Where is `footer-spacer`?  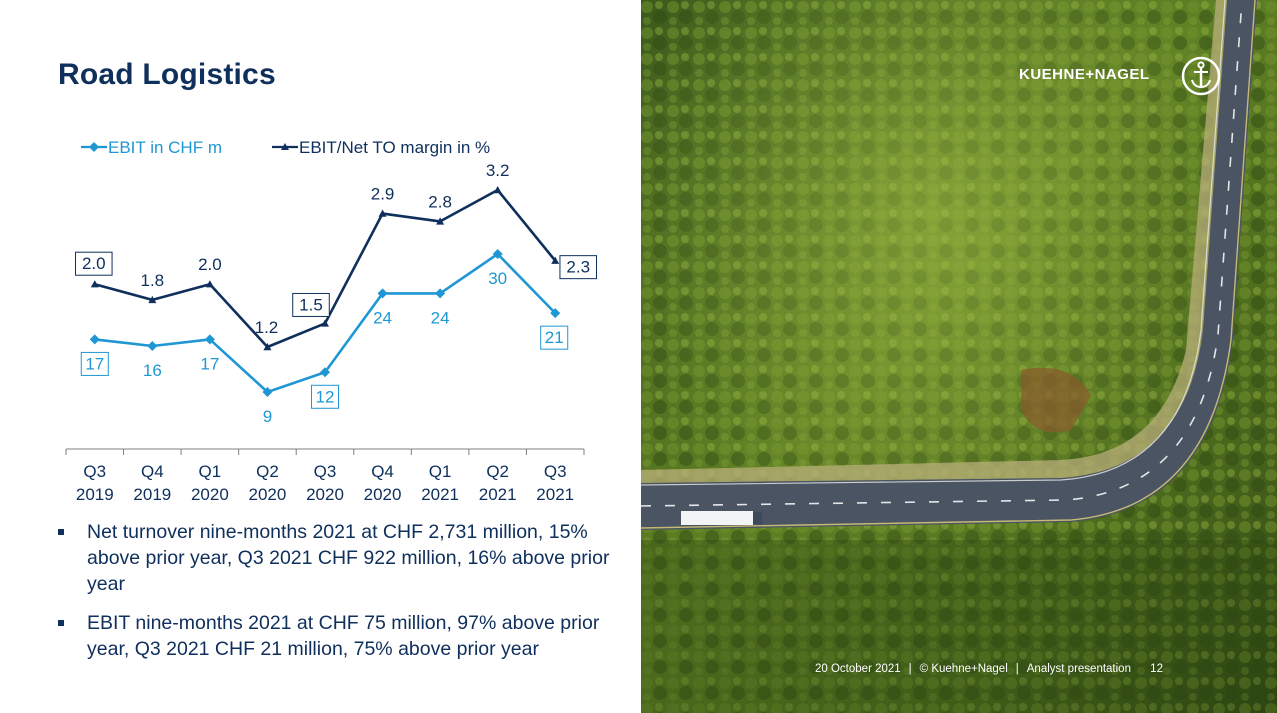
footer-spacer is located at coordinates (1140, 669).